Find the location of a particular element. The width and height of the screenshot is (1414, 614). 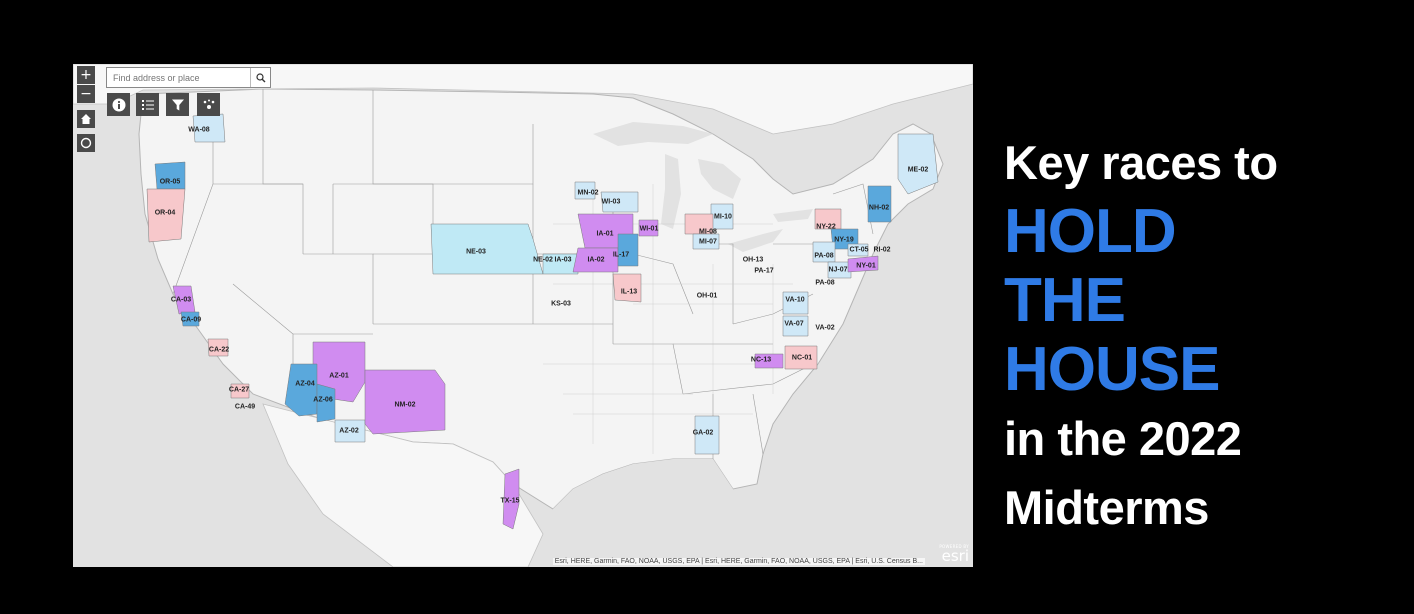

district-label: GA-02 is located at coordinates (703, 433).